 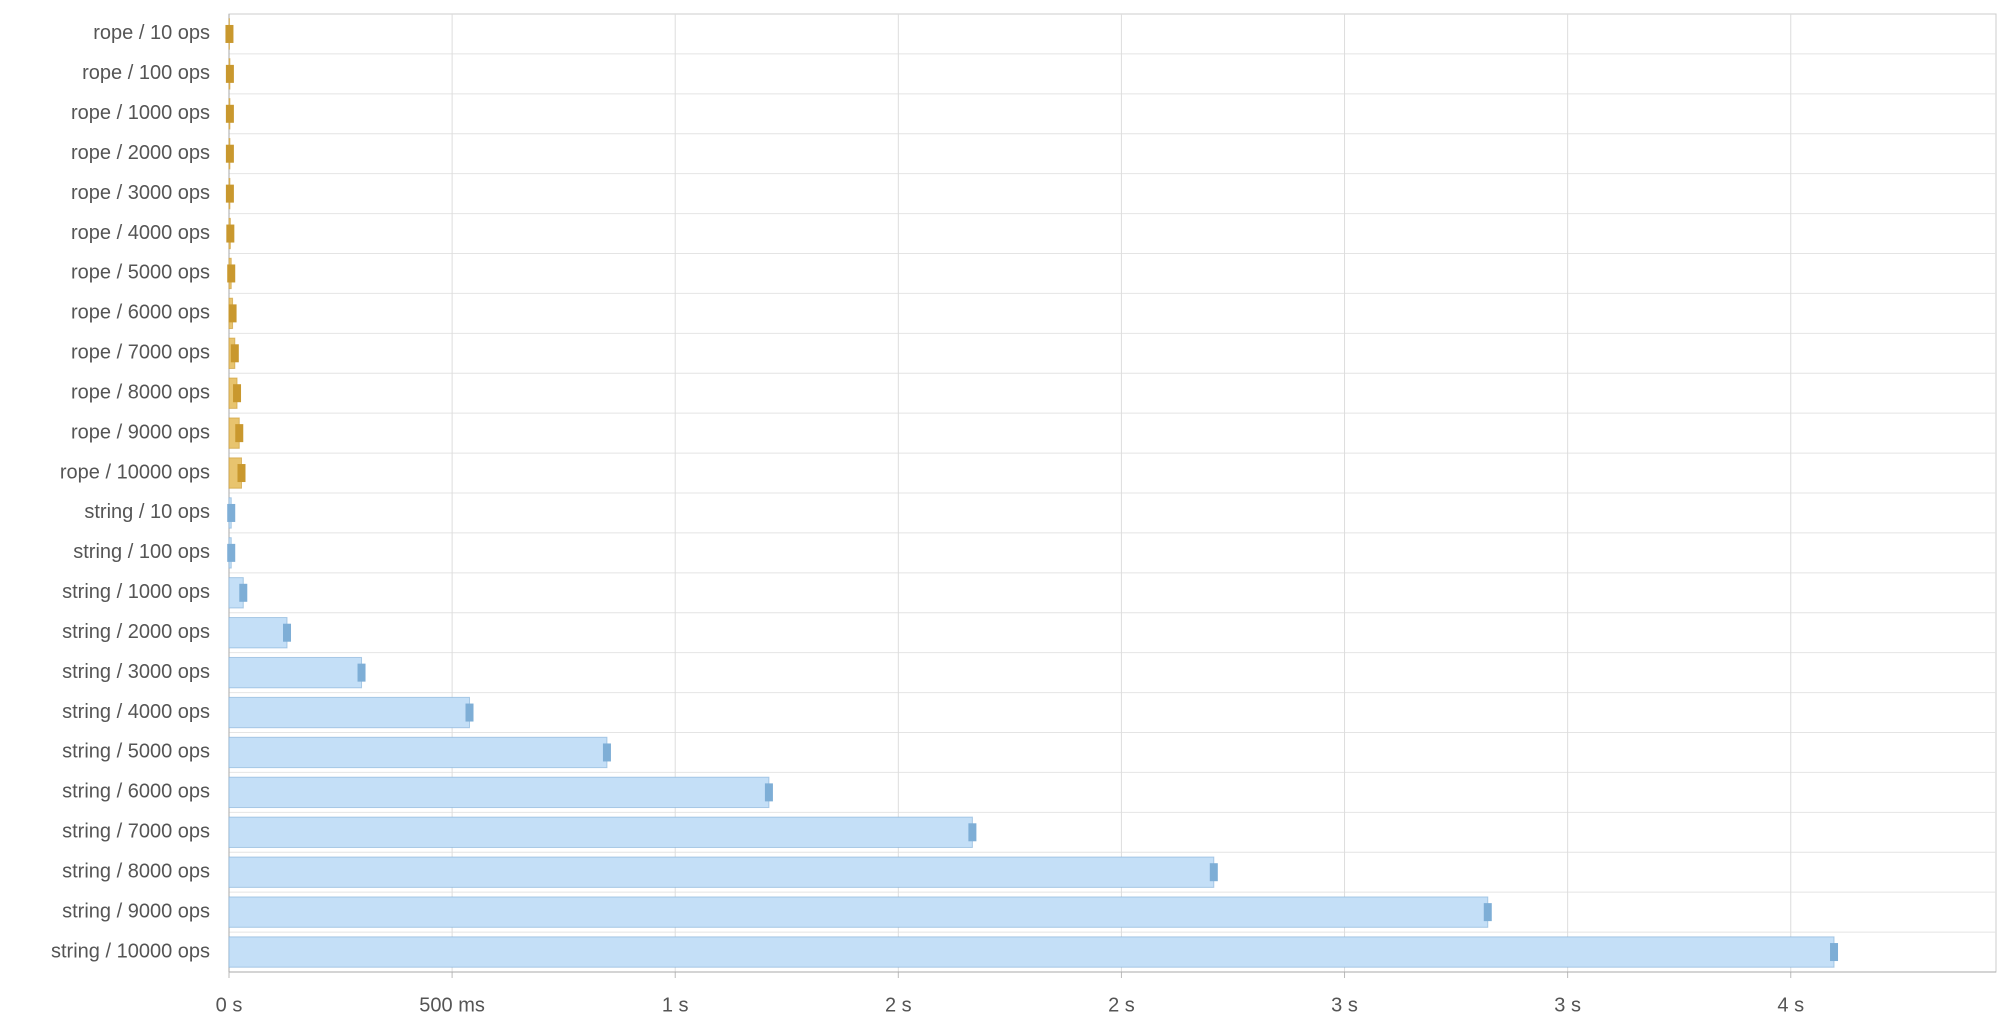 I want to click on y-tick-label: string / 2000 ops, so click(x=136, y=632).